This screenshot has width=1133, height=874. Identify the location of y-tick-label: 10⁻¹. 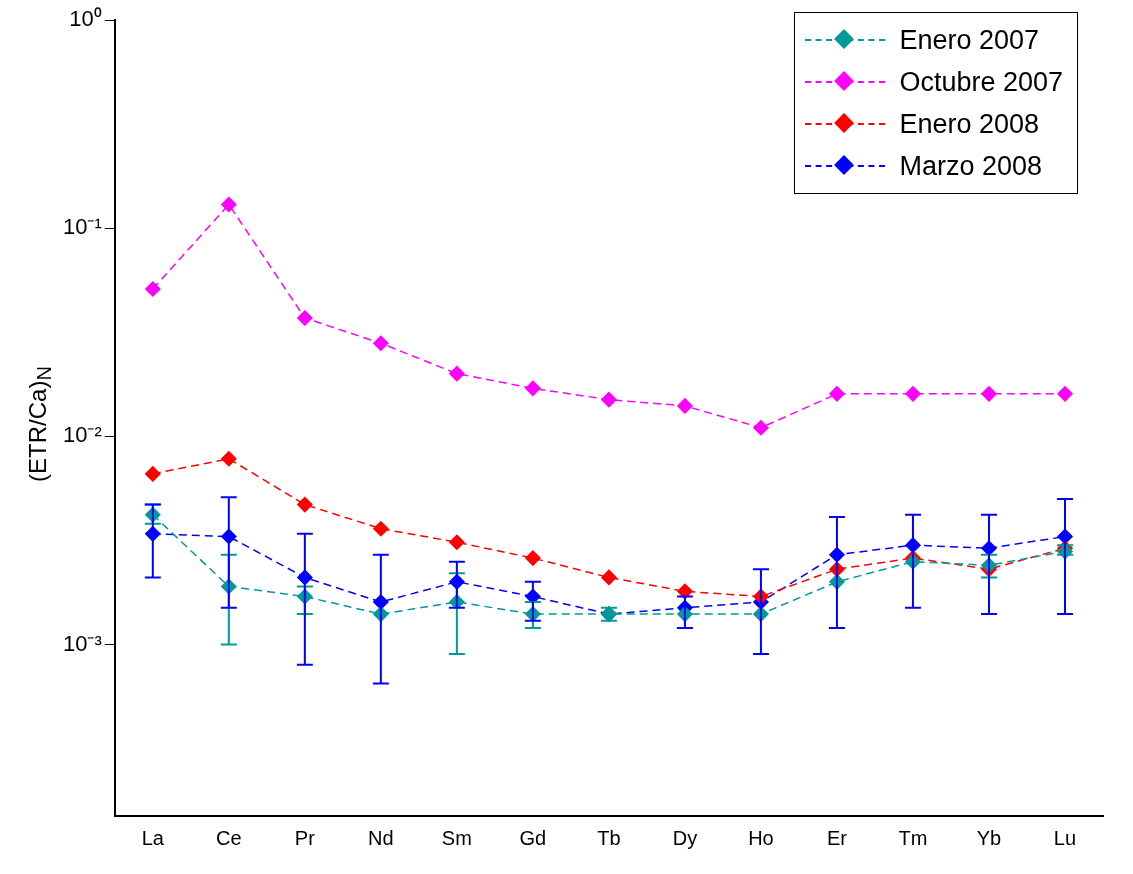
(82, 227).